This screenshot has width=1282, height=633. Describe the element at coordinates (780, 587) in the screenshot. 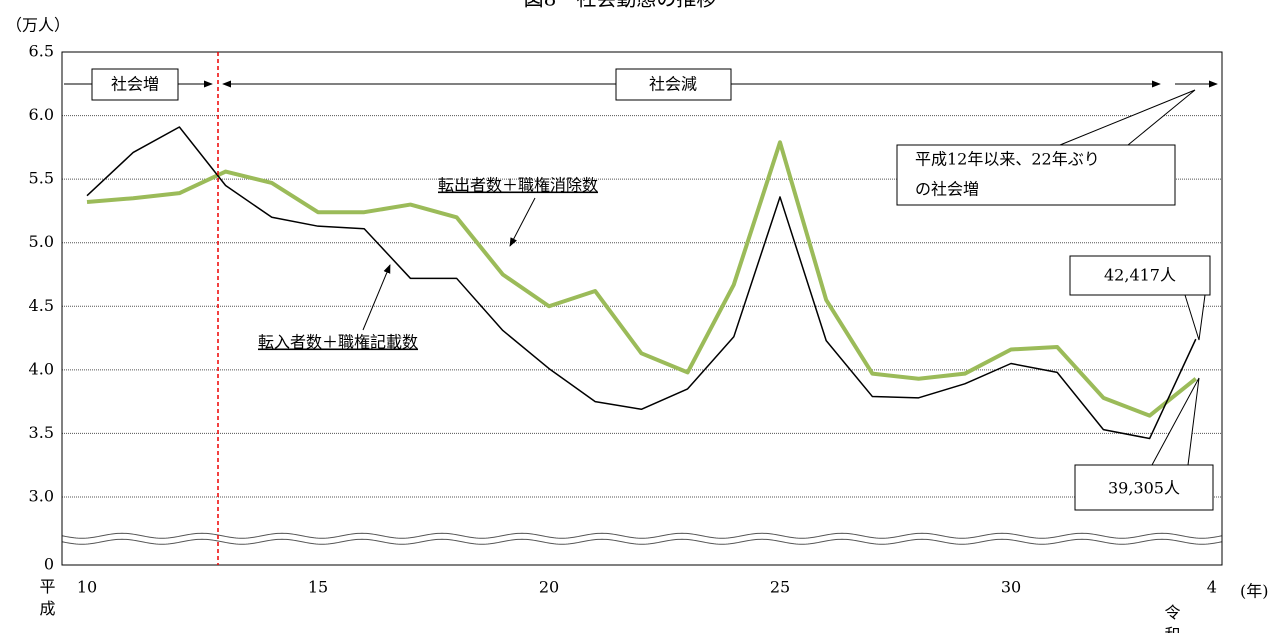

I see `x-tick-label: 25` at that location.